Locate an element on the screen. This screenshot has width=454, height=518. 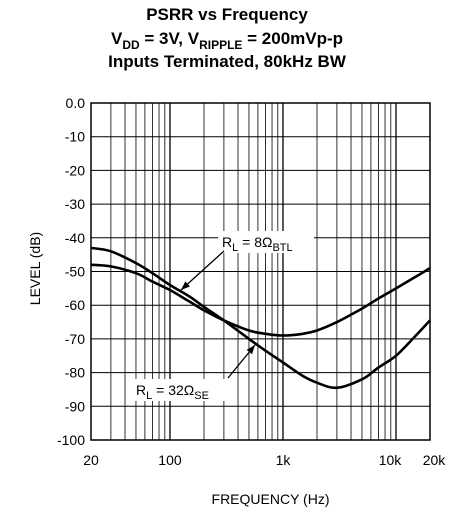
y-tick-label: -40 is located at coordinates (75, 238).